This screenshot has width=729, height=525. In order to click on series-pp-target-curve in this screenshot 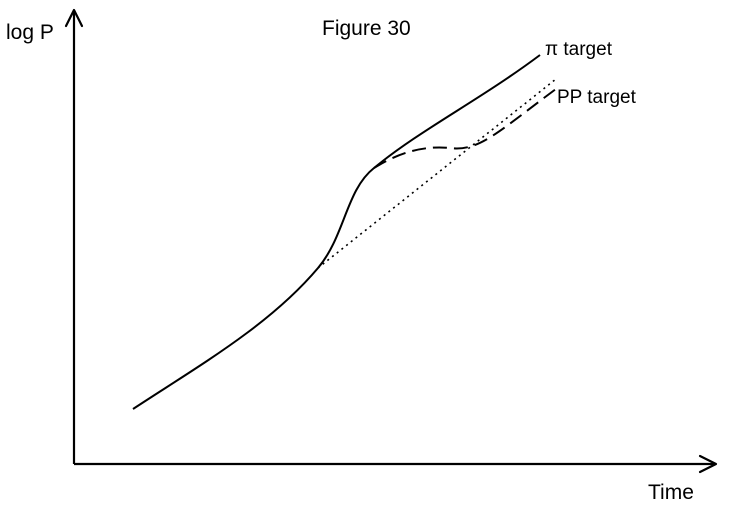, I will do `click(467, 127)`.